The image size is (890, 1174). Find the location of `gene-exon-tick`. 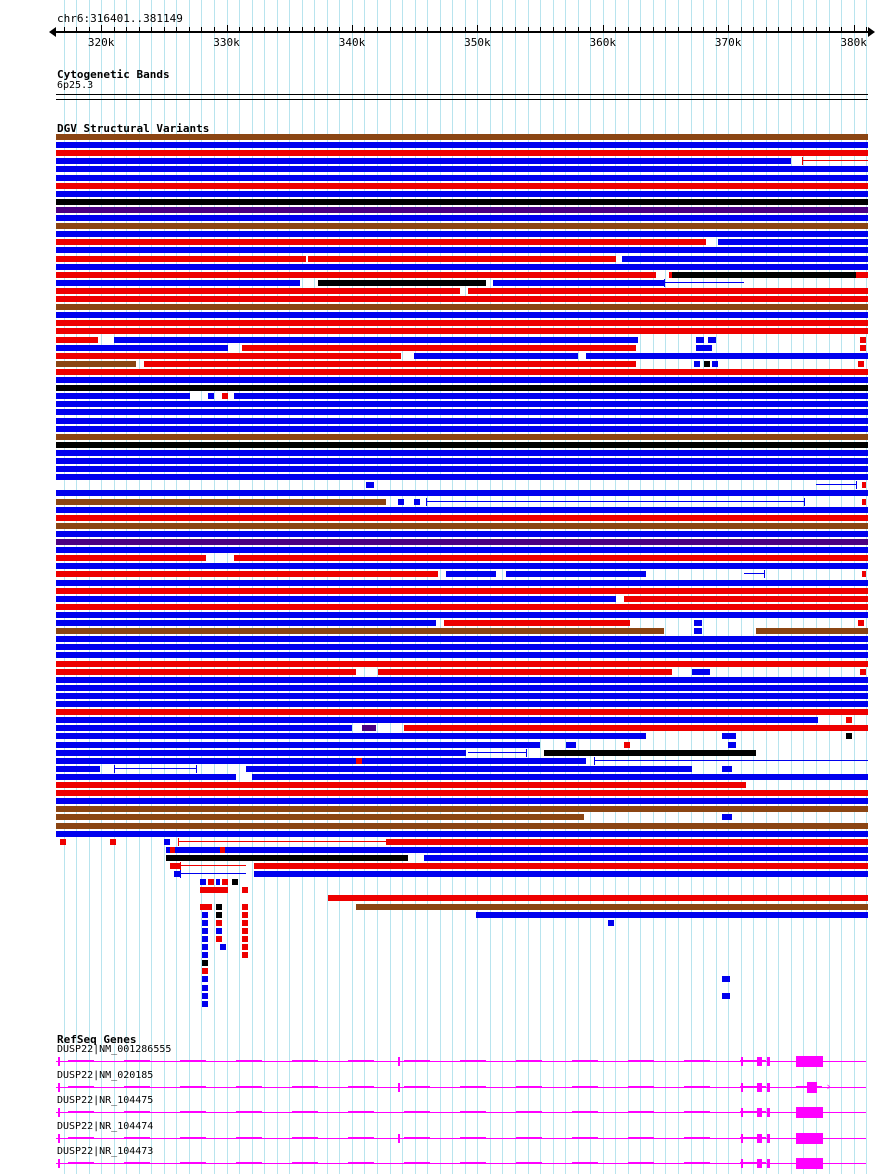

gene-exon-tick is located at coordinates (741, 1061).